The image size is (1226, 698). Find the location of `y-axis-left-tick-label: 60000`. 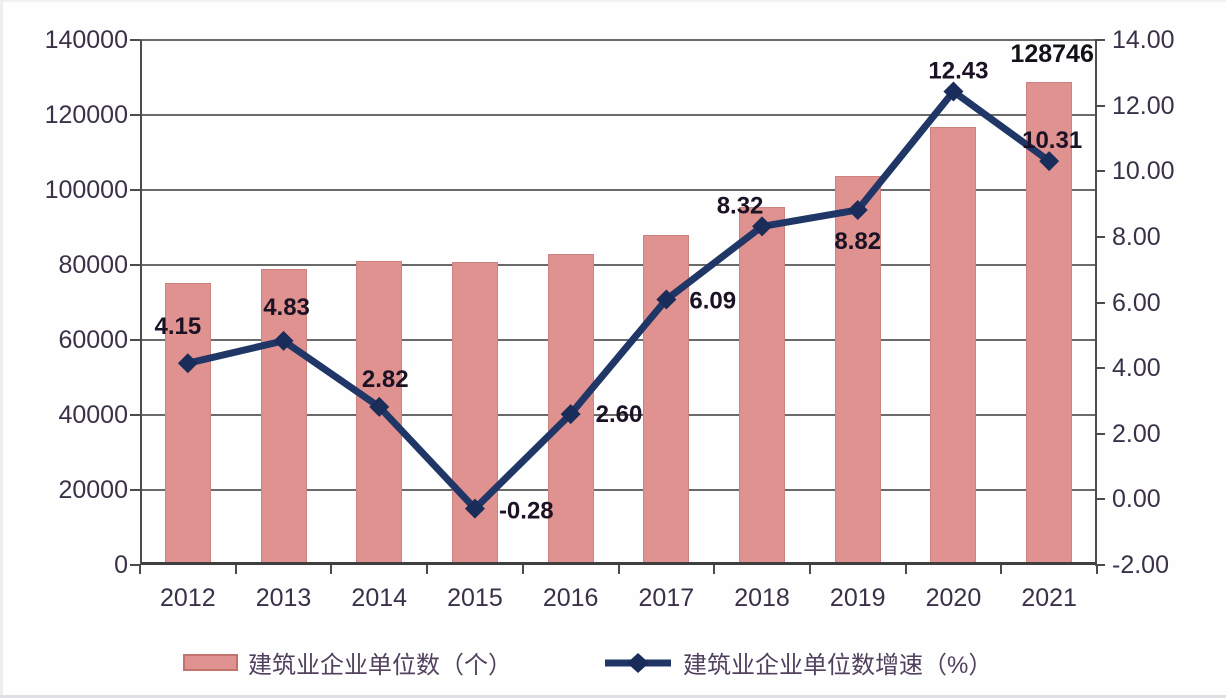

y-axis-left-tick-label: 60000 is located at coordinates (93, 340).